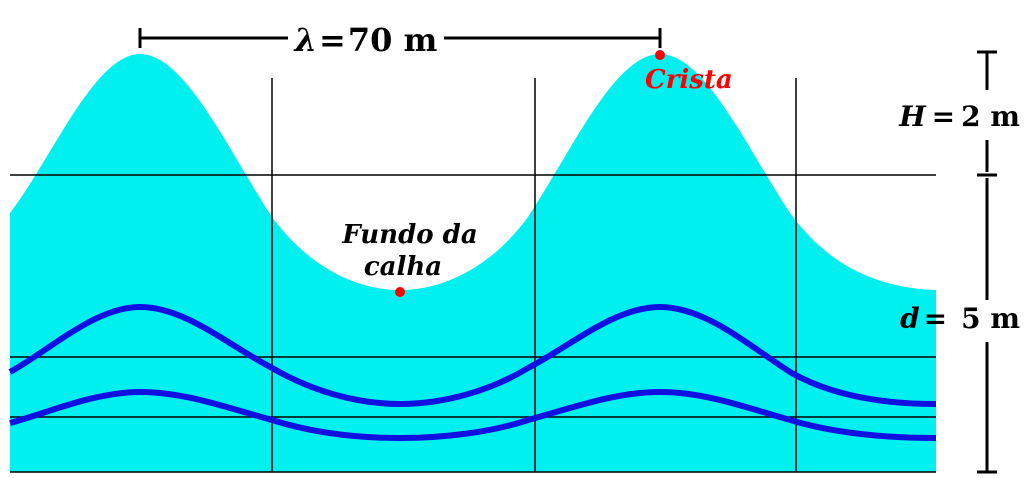 Image resolution: width=1026 pixels, height=478 pixels. I want to click on depth-equals: =, so click(935, 318).